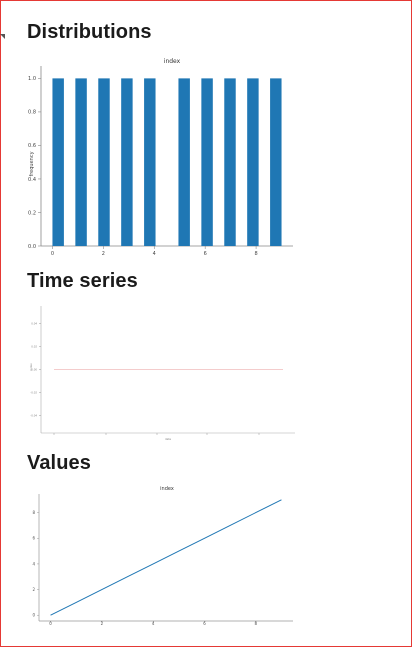 The height and width of the screenshot is (647, 412). Describe the element at coordinates (32, 79) in the screenshot. I see `y-tick-label: 1.0` at that location.